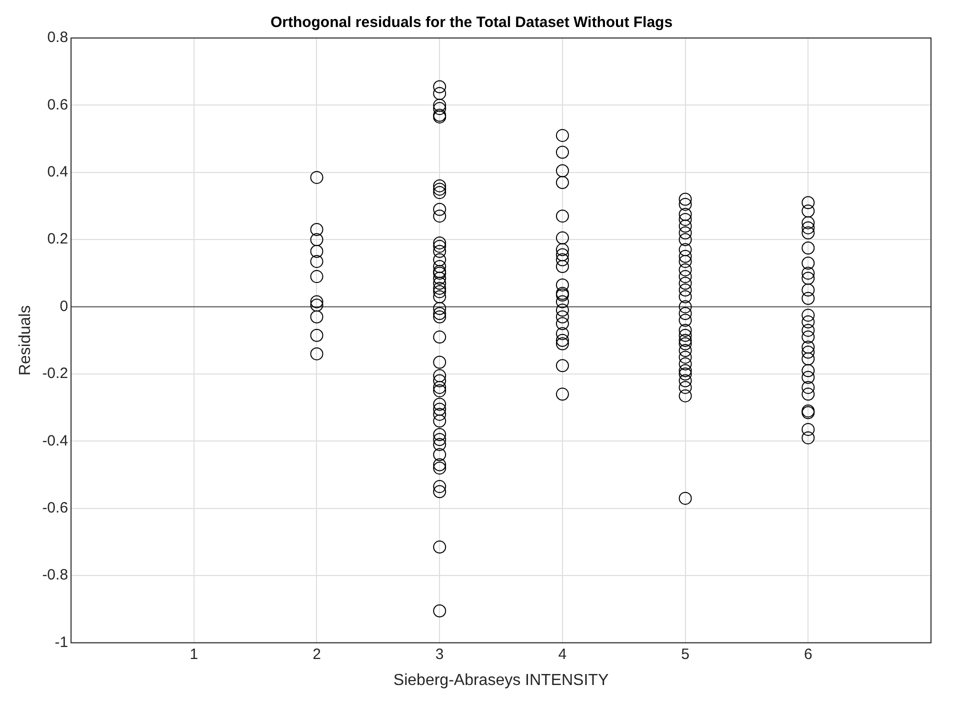 The image size is (953, 706). What do you see at coordinates (316, 654) in the screenshot?
I see `x-tick-label: 2` at bounding box center [316, 654].